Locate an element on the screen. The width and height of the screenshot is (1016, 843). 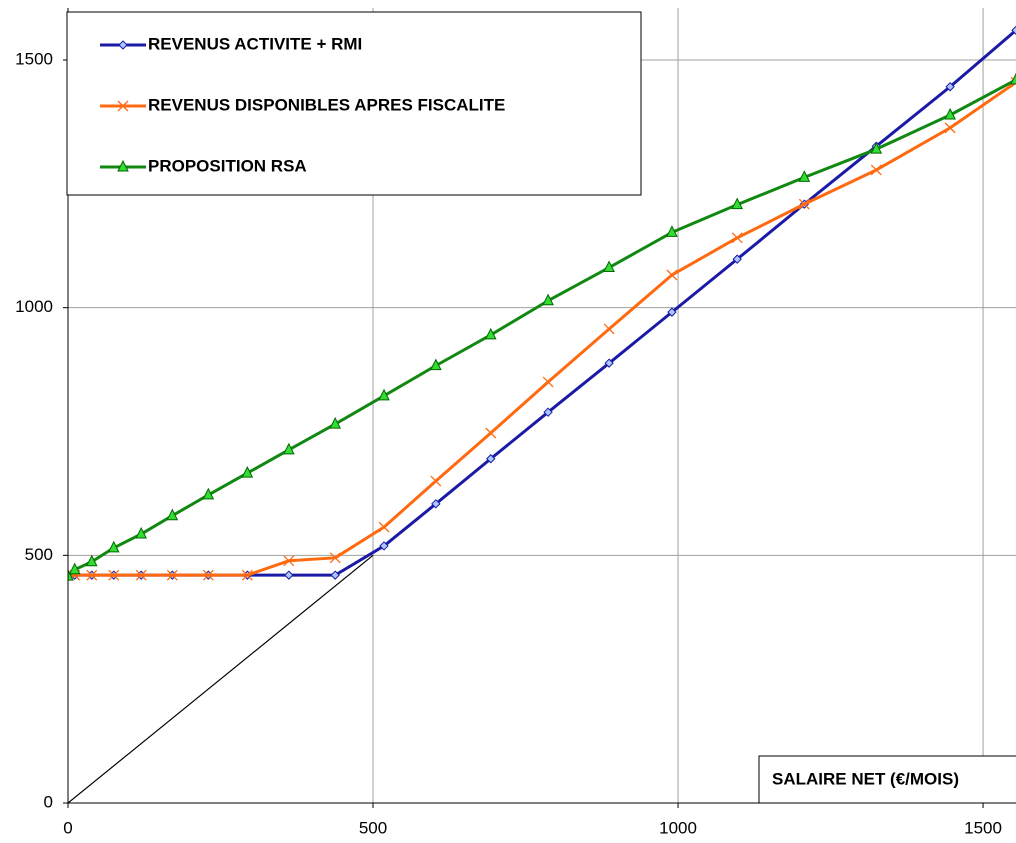
annotation: SALAIRE NET (€/MOIS) is located at coordinates (865, 778).